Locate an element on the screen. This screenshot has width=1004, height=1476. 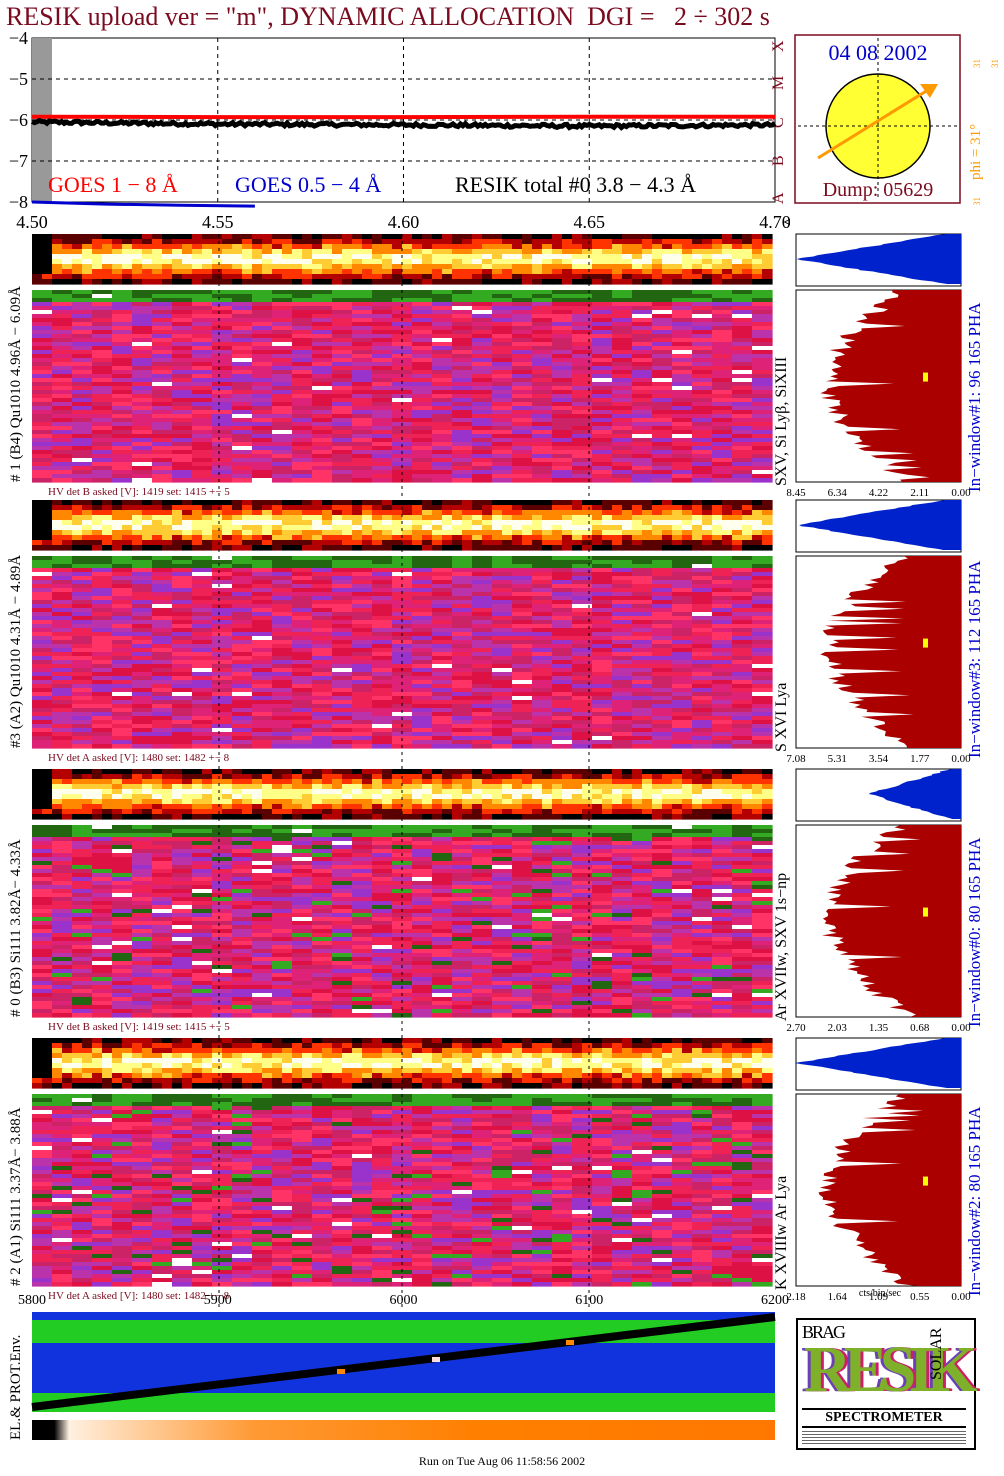
hist-tick-label: 7.08 is located at coordinates (796, 759).